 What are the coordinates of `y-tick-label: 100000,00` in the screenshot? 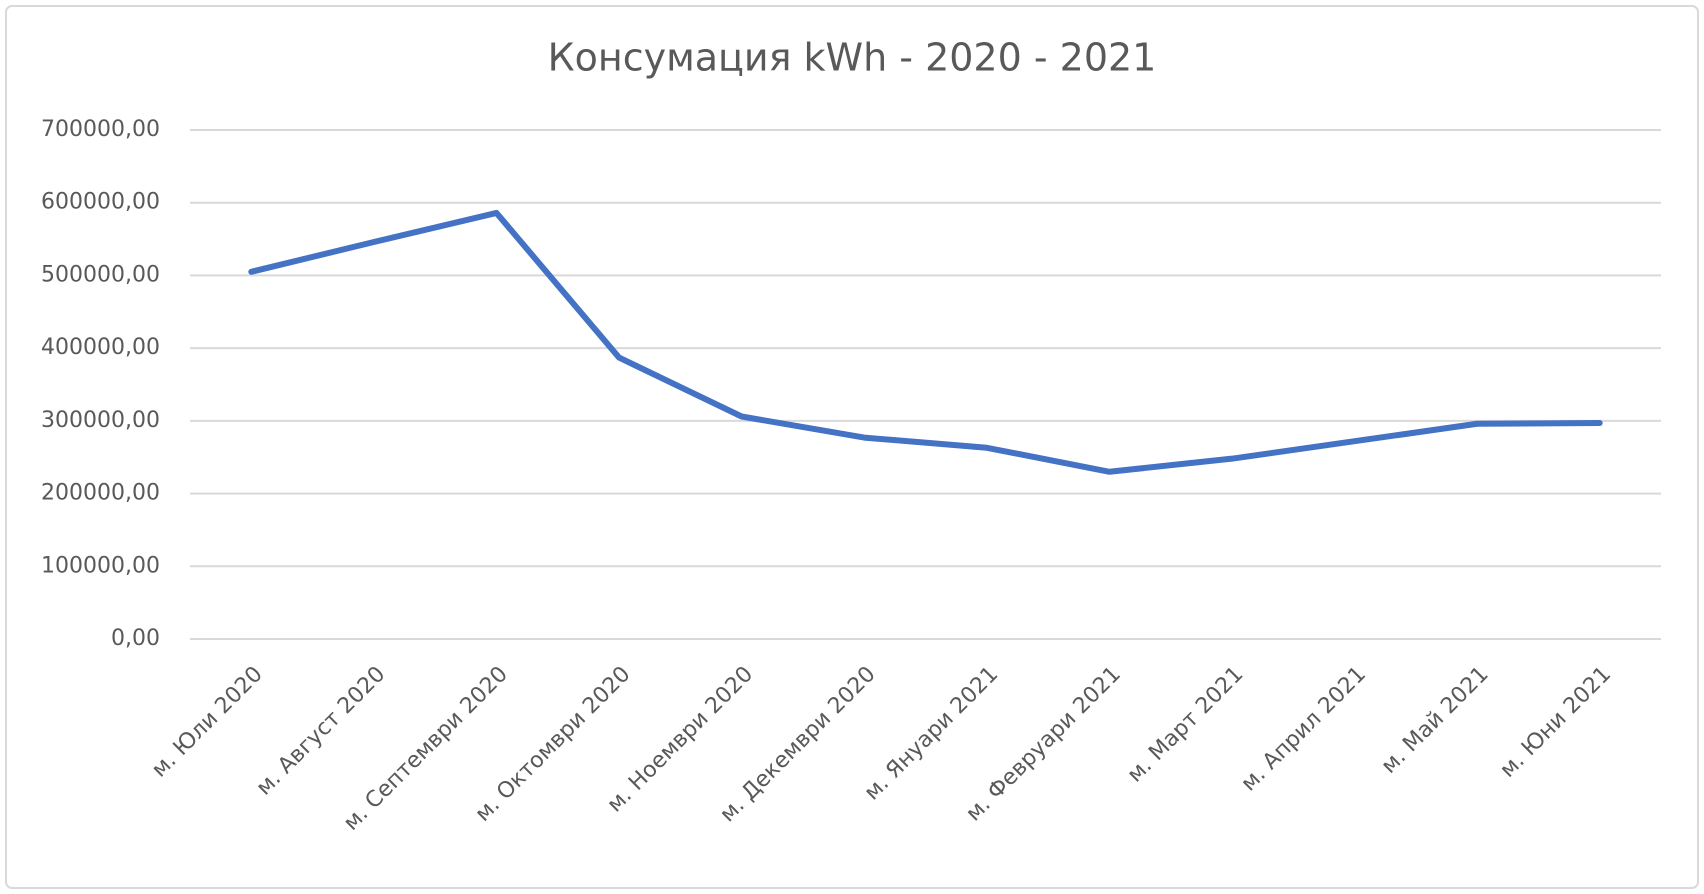 It's located at (100, 565).